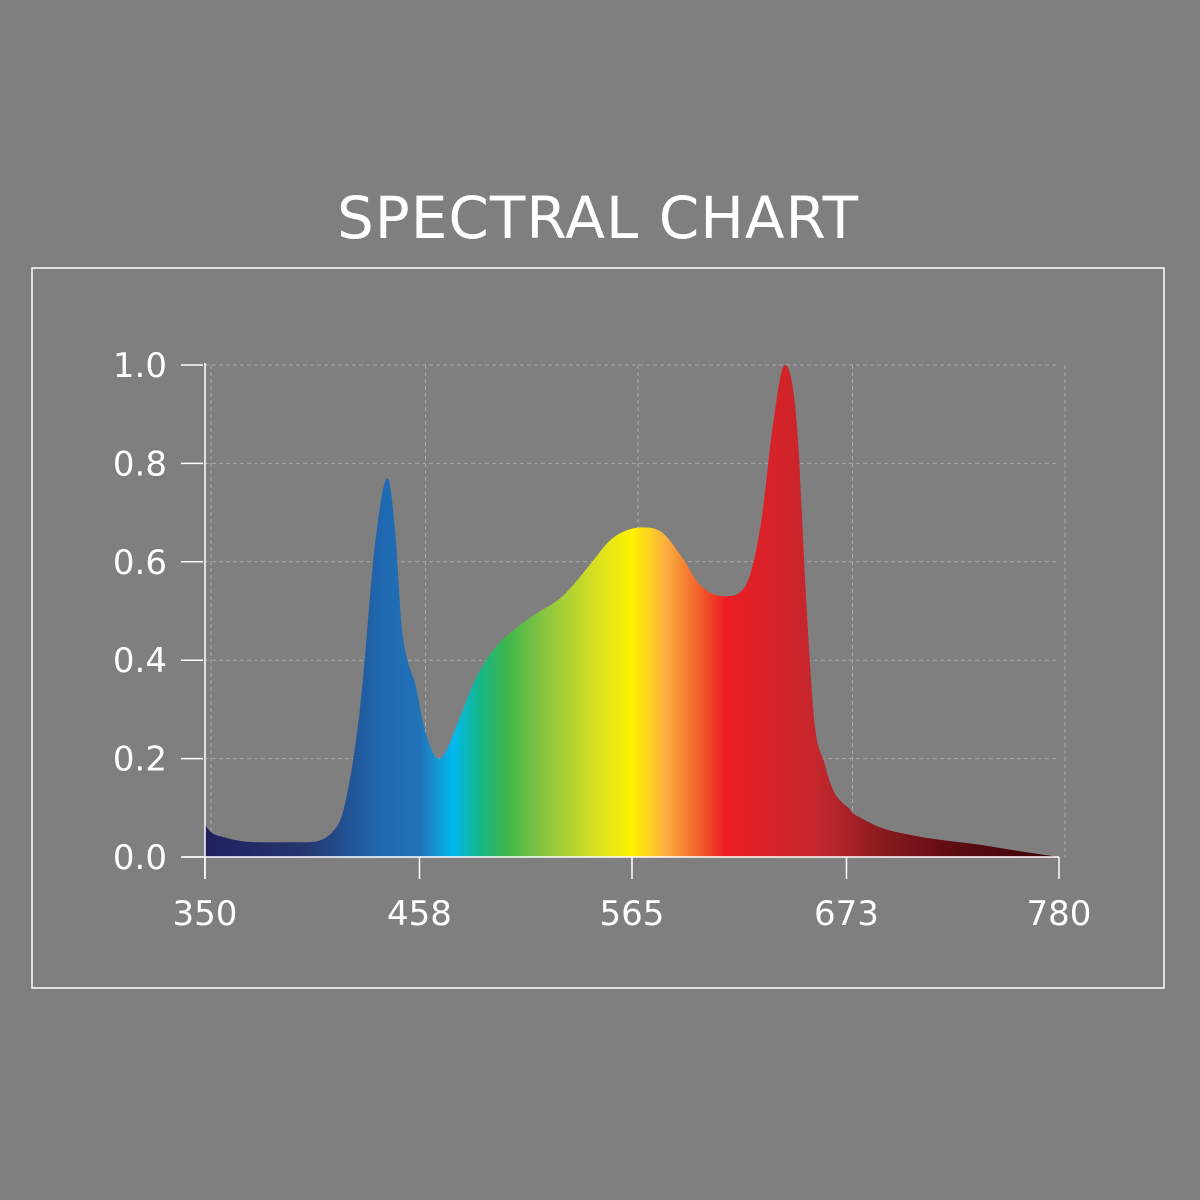 Image resolution: width=1200 pixels, height=1200 pixels. What do you see at coordinates (140, 760) in the screenshot?
I see `y-tick-label-1: 0.2` at bounding box center [140, 760].